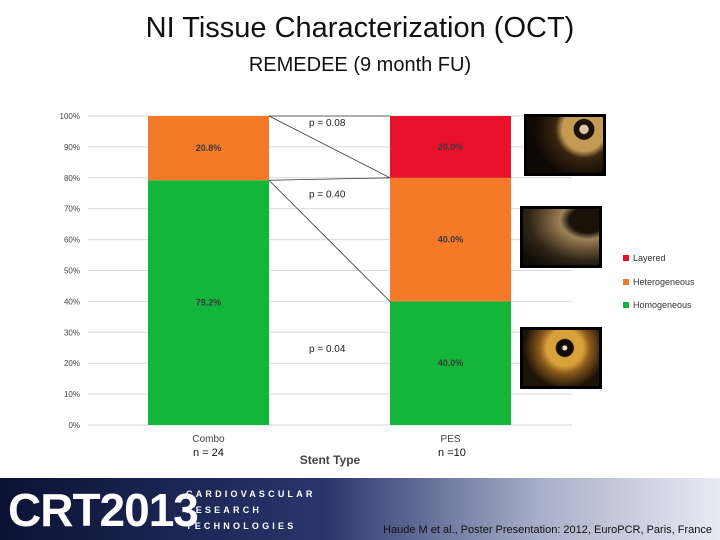  Describe the element at coordinates (72, 209) in the screenshot. I see `y-tick-label: 70%` at that location.